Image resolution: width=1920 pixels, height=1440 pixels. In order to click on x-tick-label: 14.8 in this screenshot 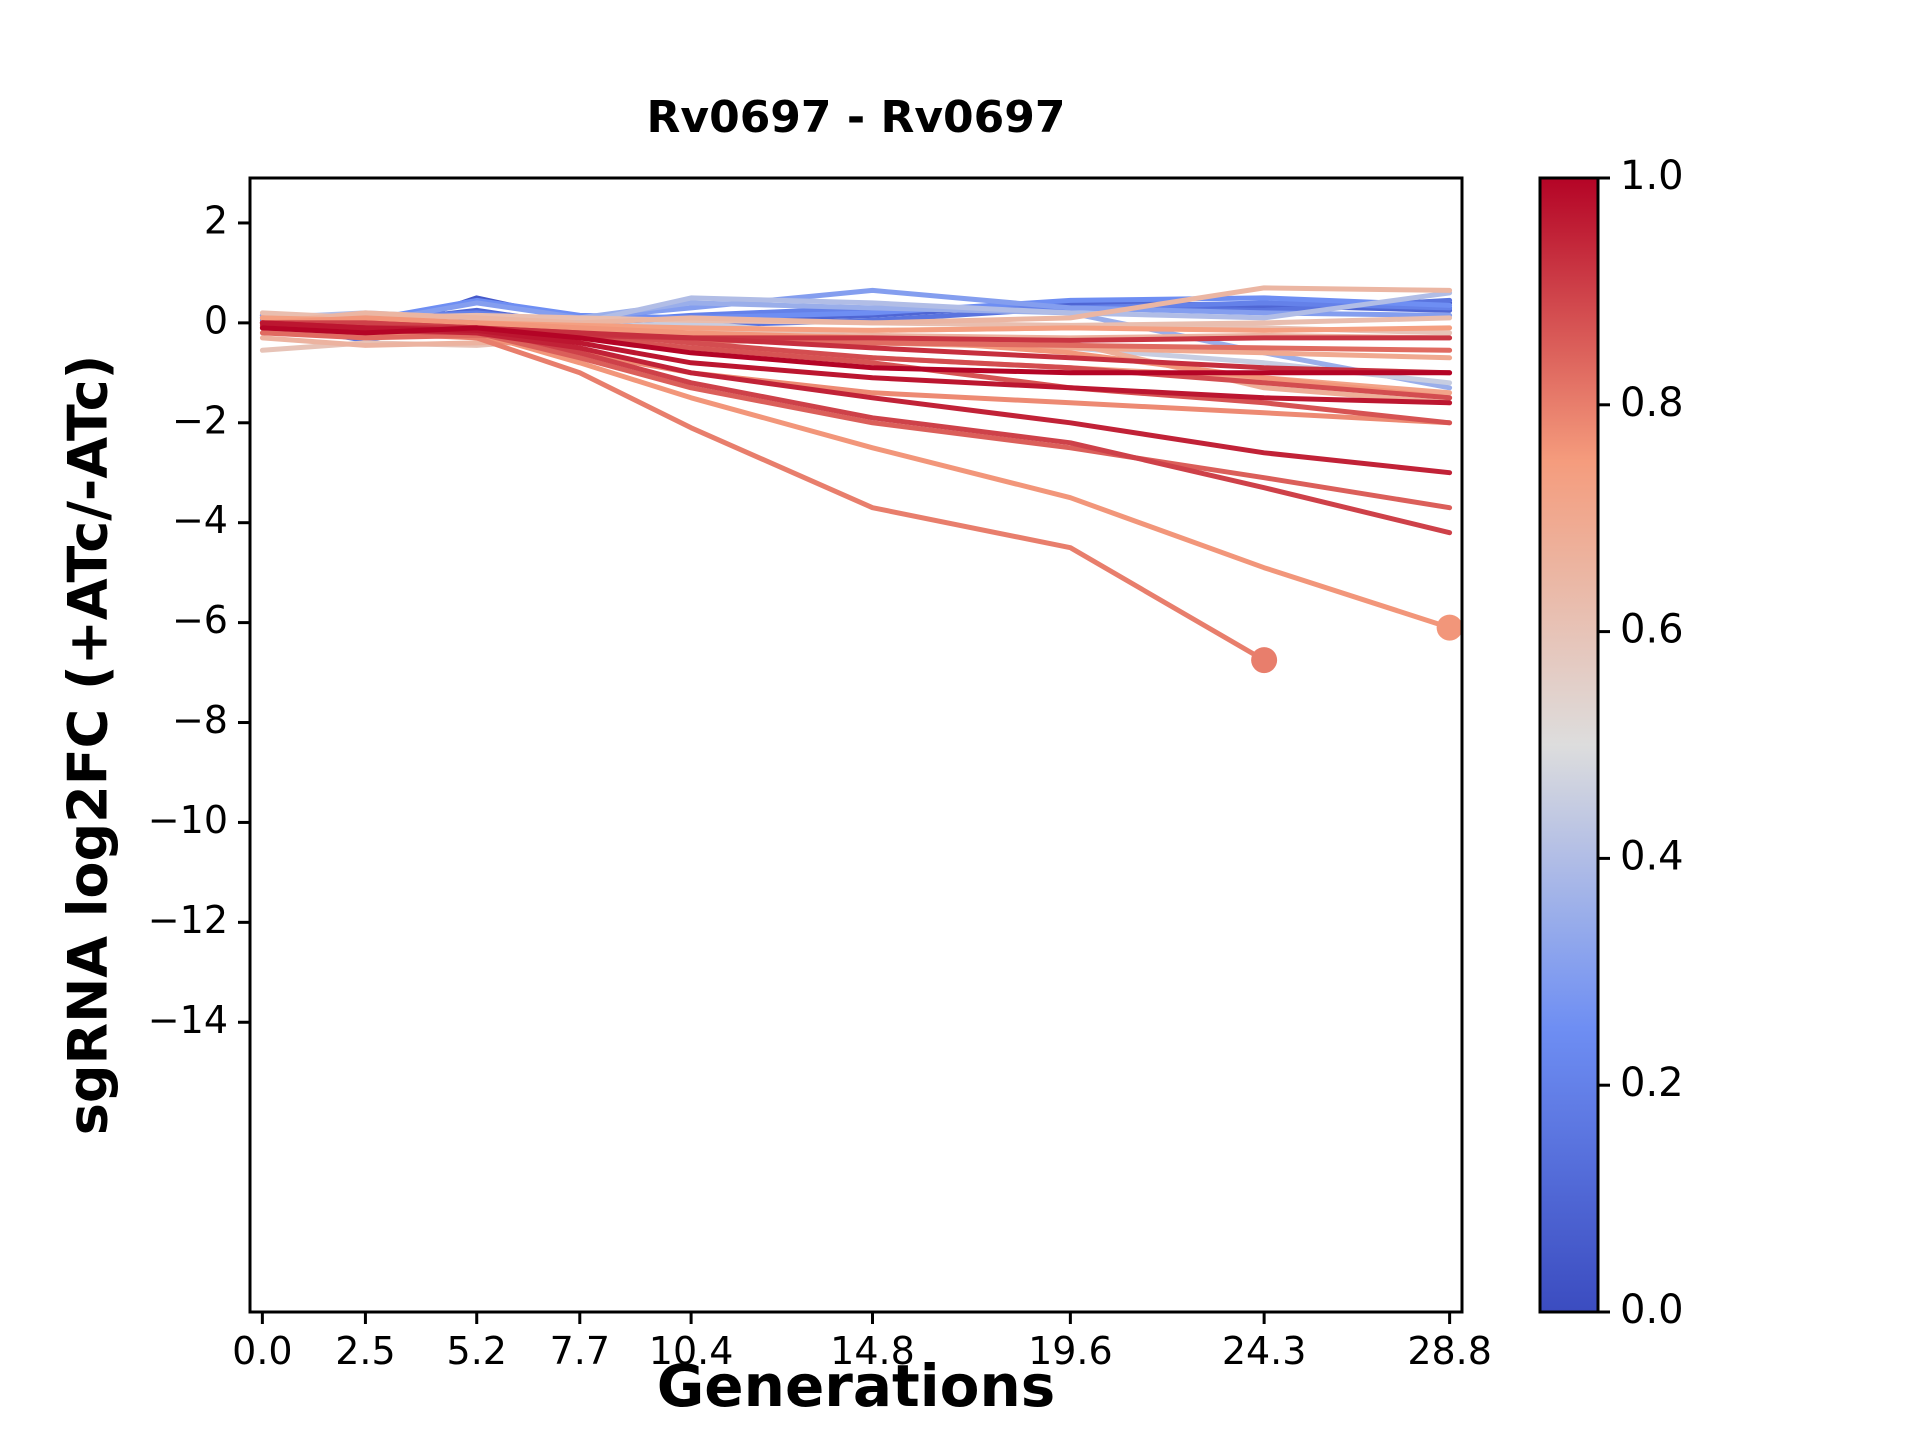, I will do `click(872, 1351)`.